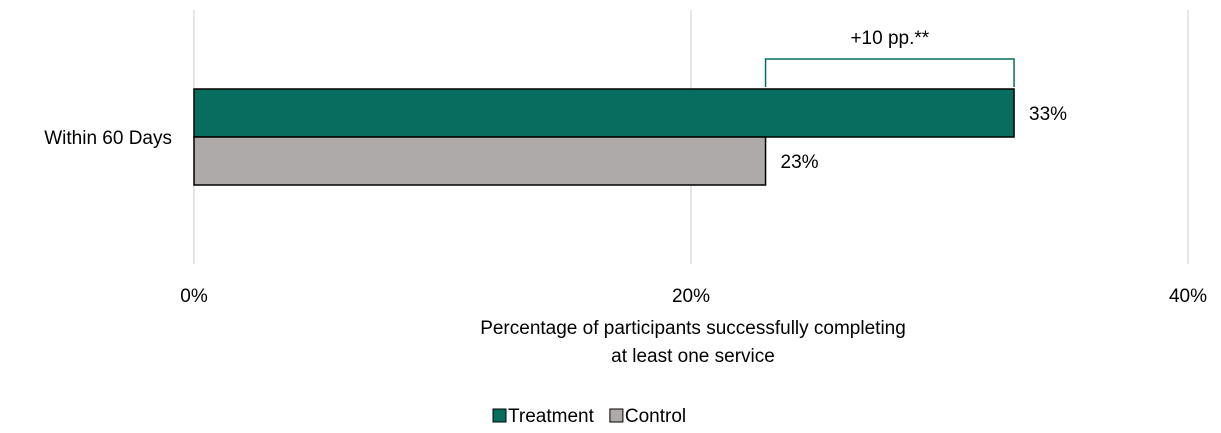  What do you see at coordinates (1188, 296) in the screenshot?
I see `x-tick-label-2: 40%` at bounding box center [1188, 296].